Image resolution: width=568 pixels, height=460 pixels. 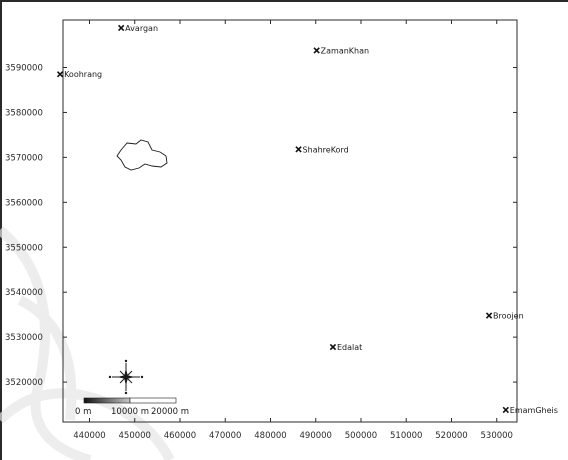 What do you see at coordinates (142, 155) in the screenshot?
I see `lake-outline` at bounding box center [142, 155].